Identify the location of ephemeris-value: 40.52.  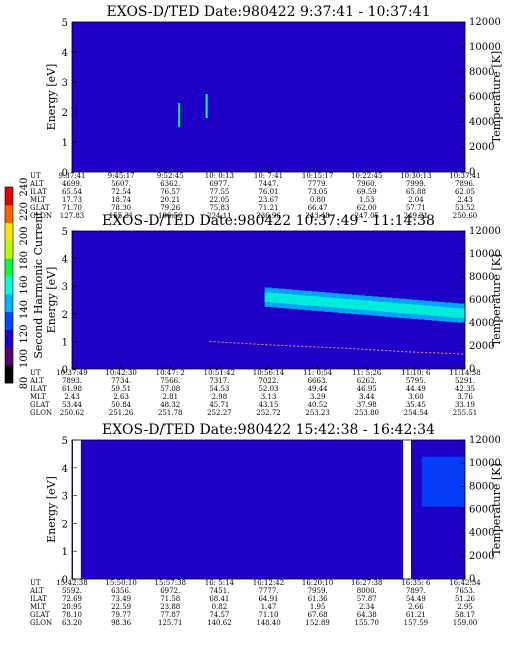
(318, 405).